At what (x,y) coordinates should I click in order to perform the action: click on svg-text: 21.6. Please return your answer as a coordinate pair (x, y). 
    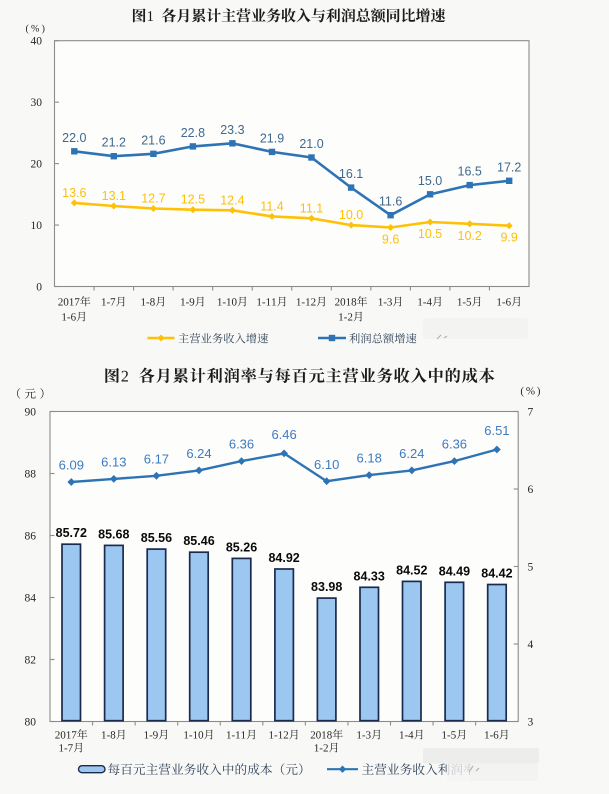
    Looking at the image, I should click on (153, 140).